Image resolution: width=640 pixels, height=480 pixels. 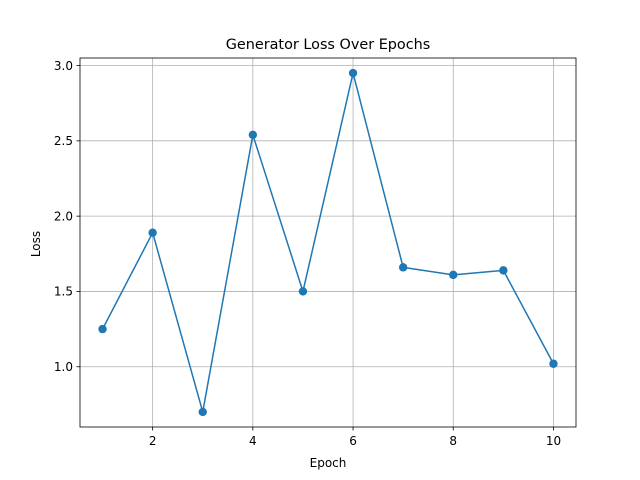 What do you see at coordinates (328, 463) in the screenshot?
I see `x-axis-label: Epoch` at bounding box center [328, 463].